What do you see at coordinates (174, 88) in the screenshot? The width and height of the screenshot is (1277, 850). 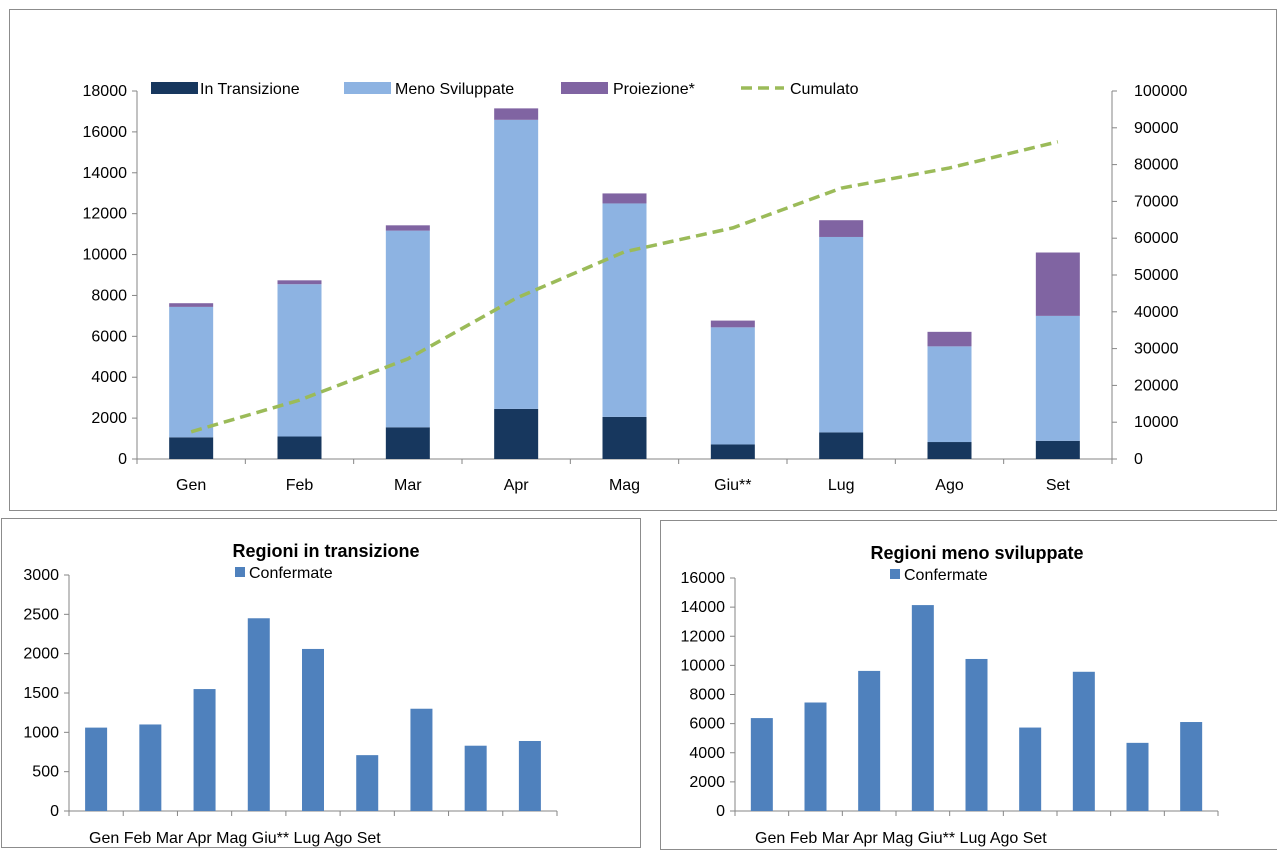 I see `legend-in-transizione-swatch` at bounding box center [174, 88].